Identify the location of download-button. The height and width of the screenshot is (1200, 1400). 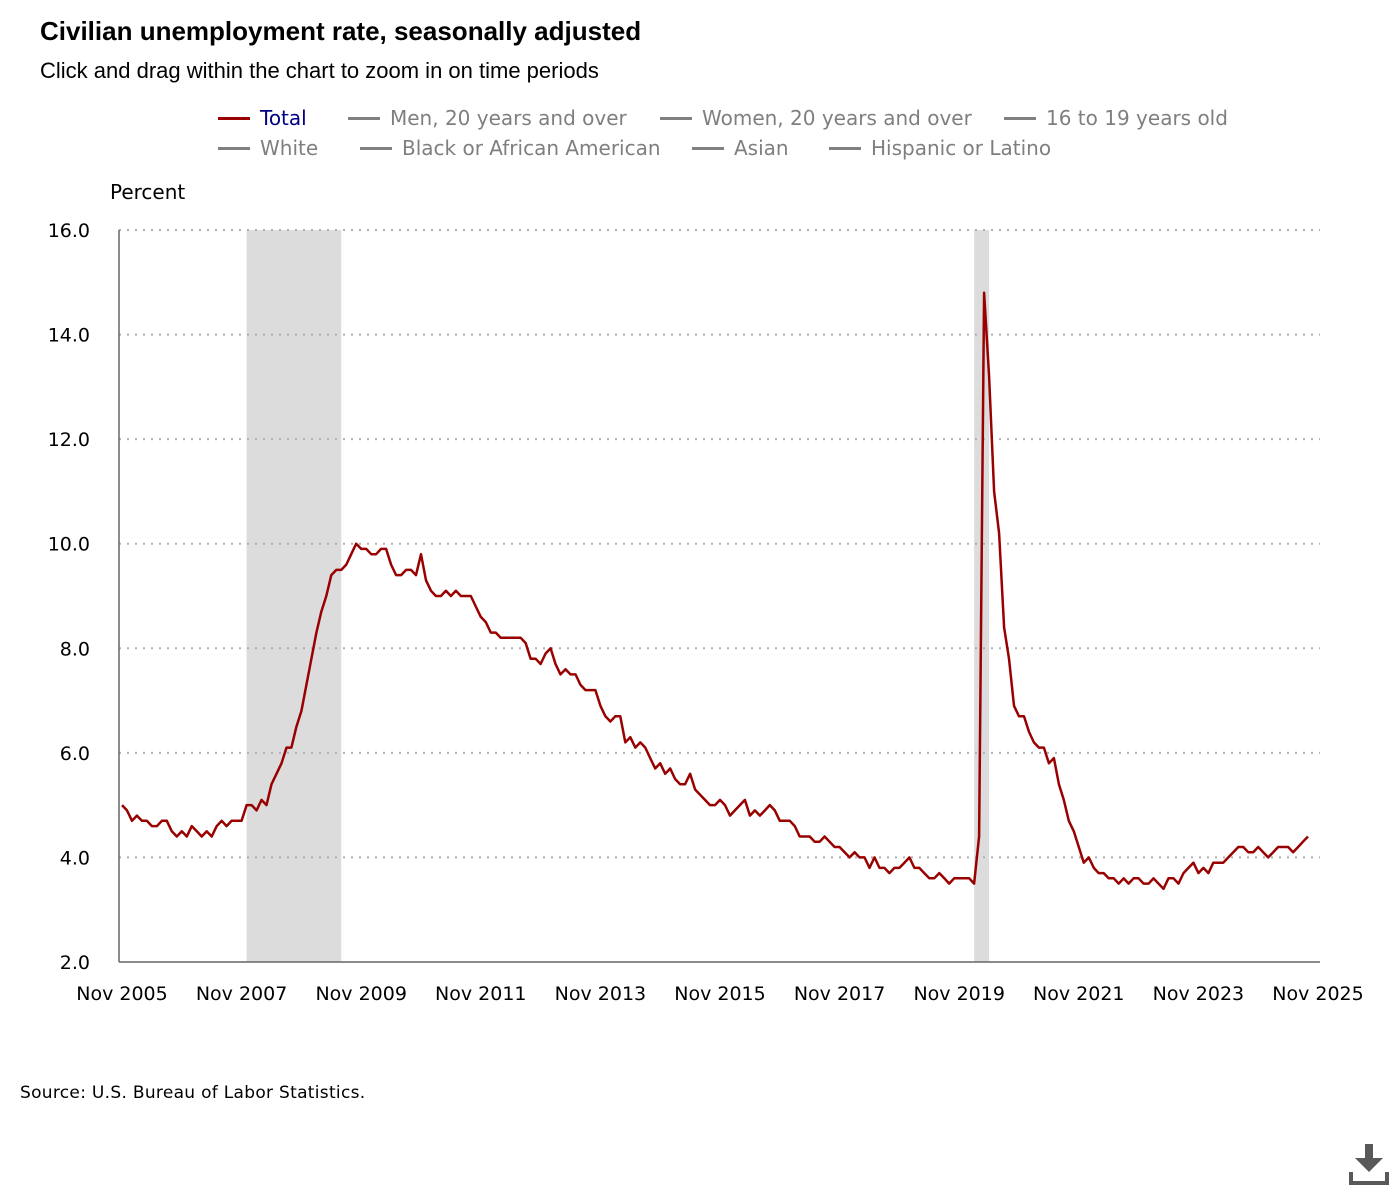
(1369, 1164).